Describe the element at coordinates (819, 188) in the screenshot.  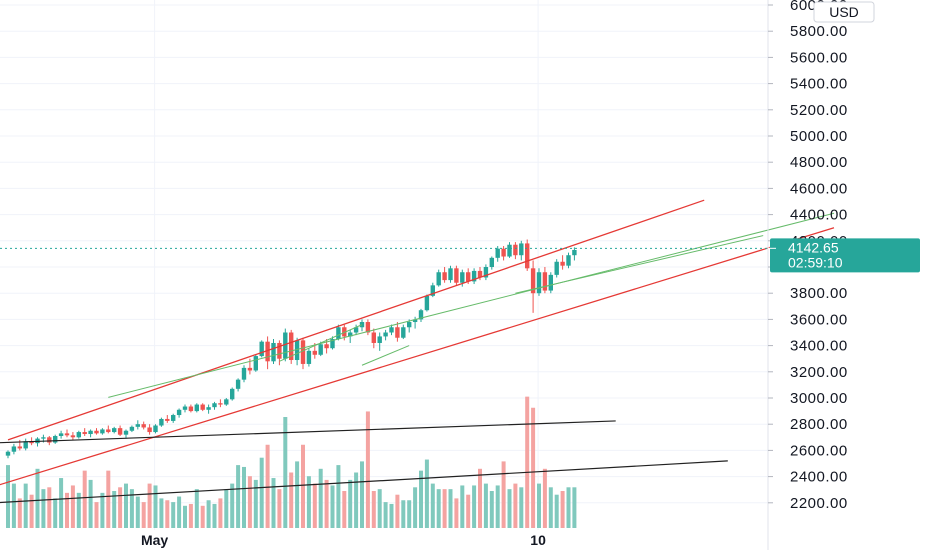
I see `price-tick-label: 4600.00` at that location.